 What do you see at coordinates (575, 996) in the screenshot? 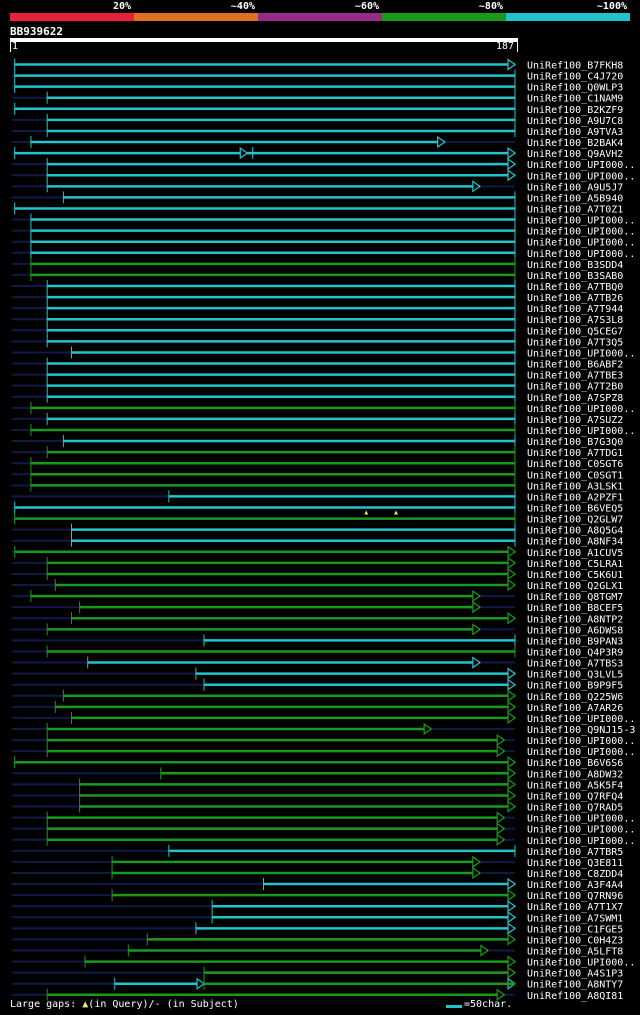
I see `hit-label: UniRef100_A8QI81` at bounding box center [575, 996].